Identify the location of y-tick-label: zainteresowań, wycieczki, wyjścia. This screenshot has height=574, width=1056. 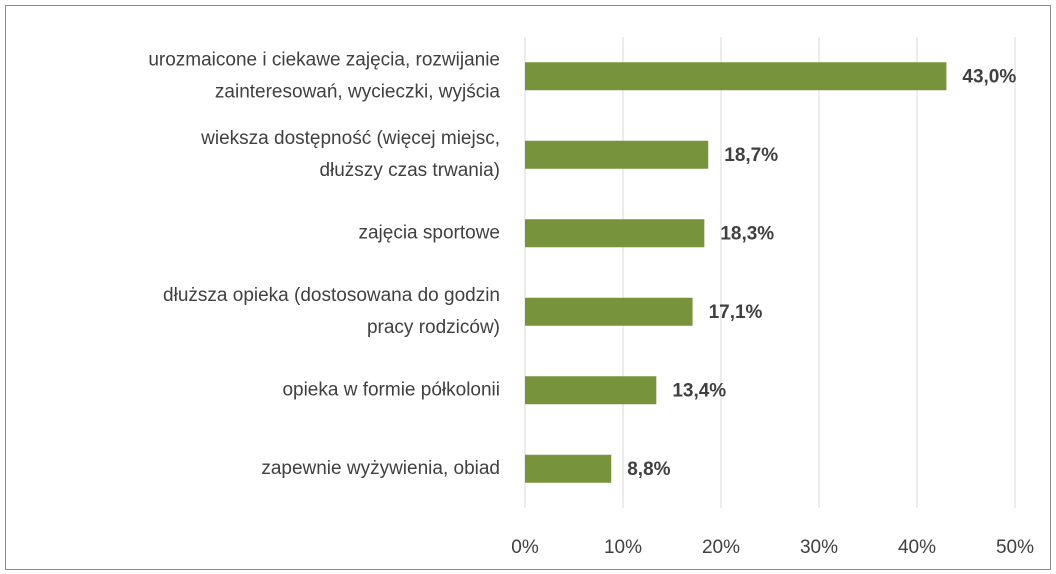
(358, 91).